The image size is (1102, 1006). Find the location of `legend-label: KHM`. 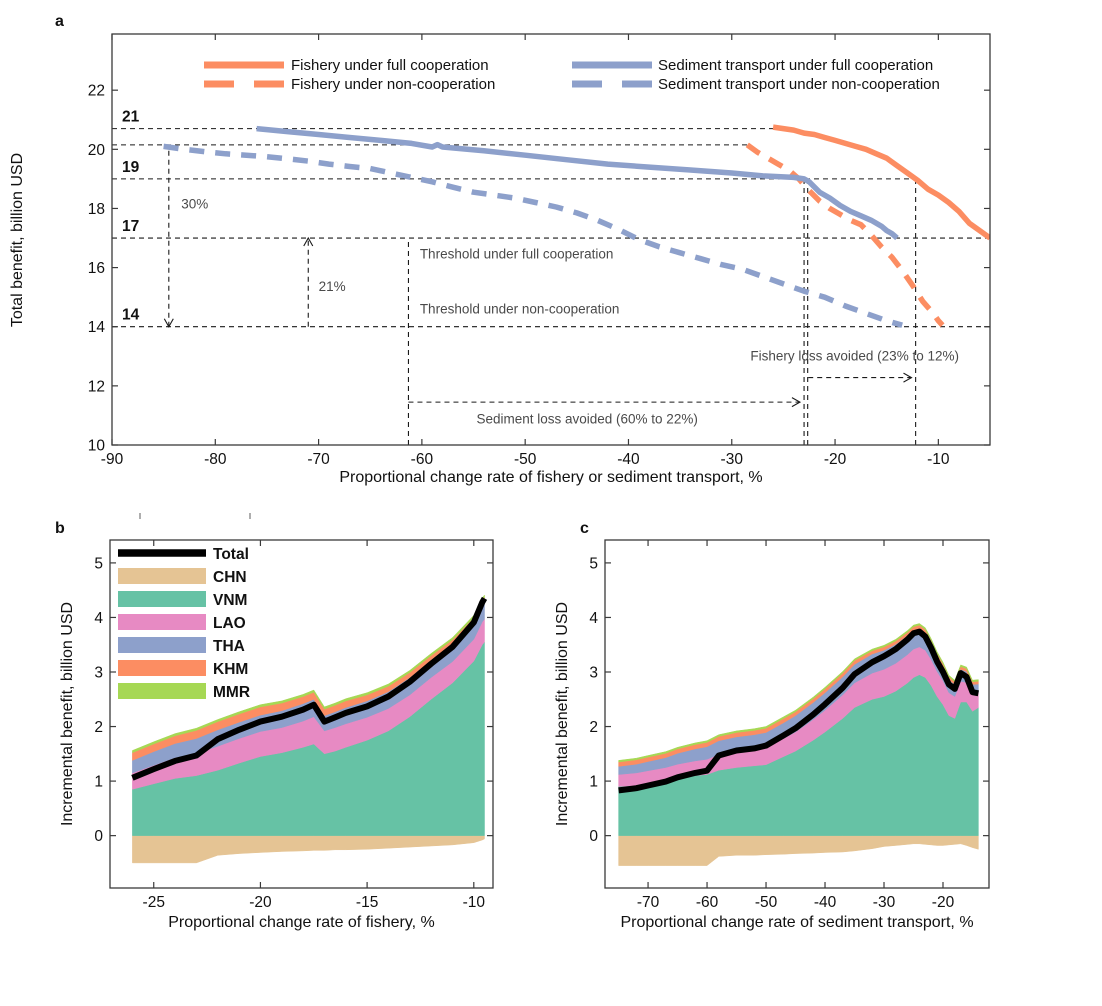

legend-label: KHM is located at coordinates (230, 669).